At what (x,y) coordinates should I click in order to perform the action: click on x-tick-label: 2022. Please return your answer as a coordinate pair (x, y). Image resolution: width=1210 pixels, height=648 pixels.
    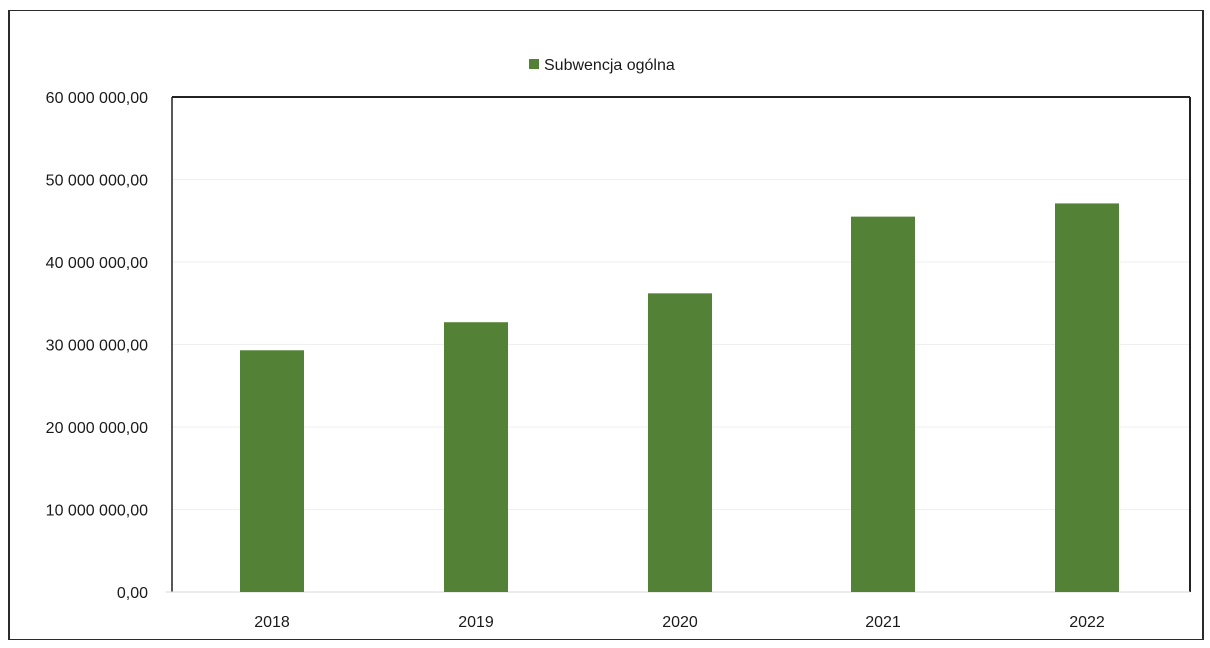
    Looking at the image, I should click on (1087, 622).